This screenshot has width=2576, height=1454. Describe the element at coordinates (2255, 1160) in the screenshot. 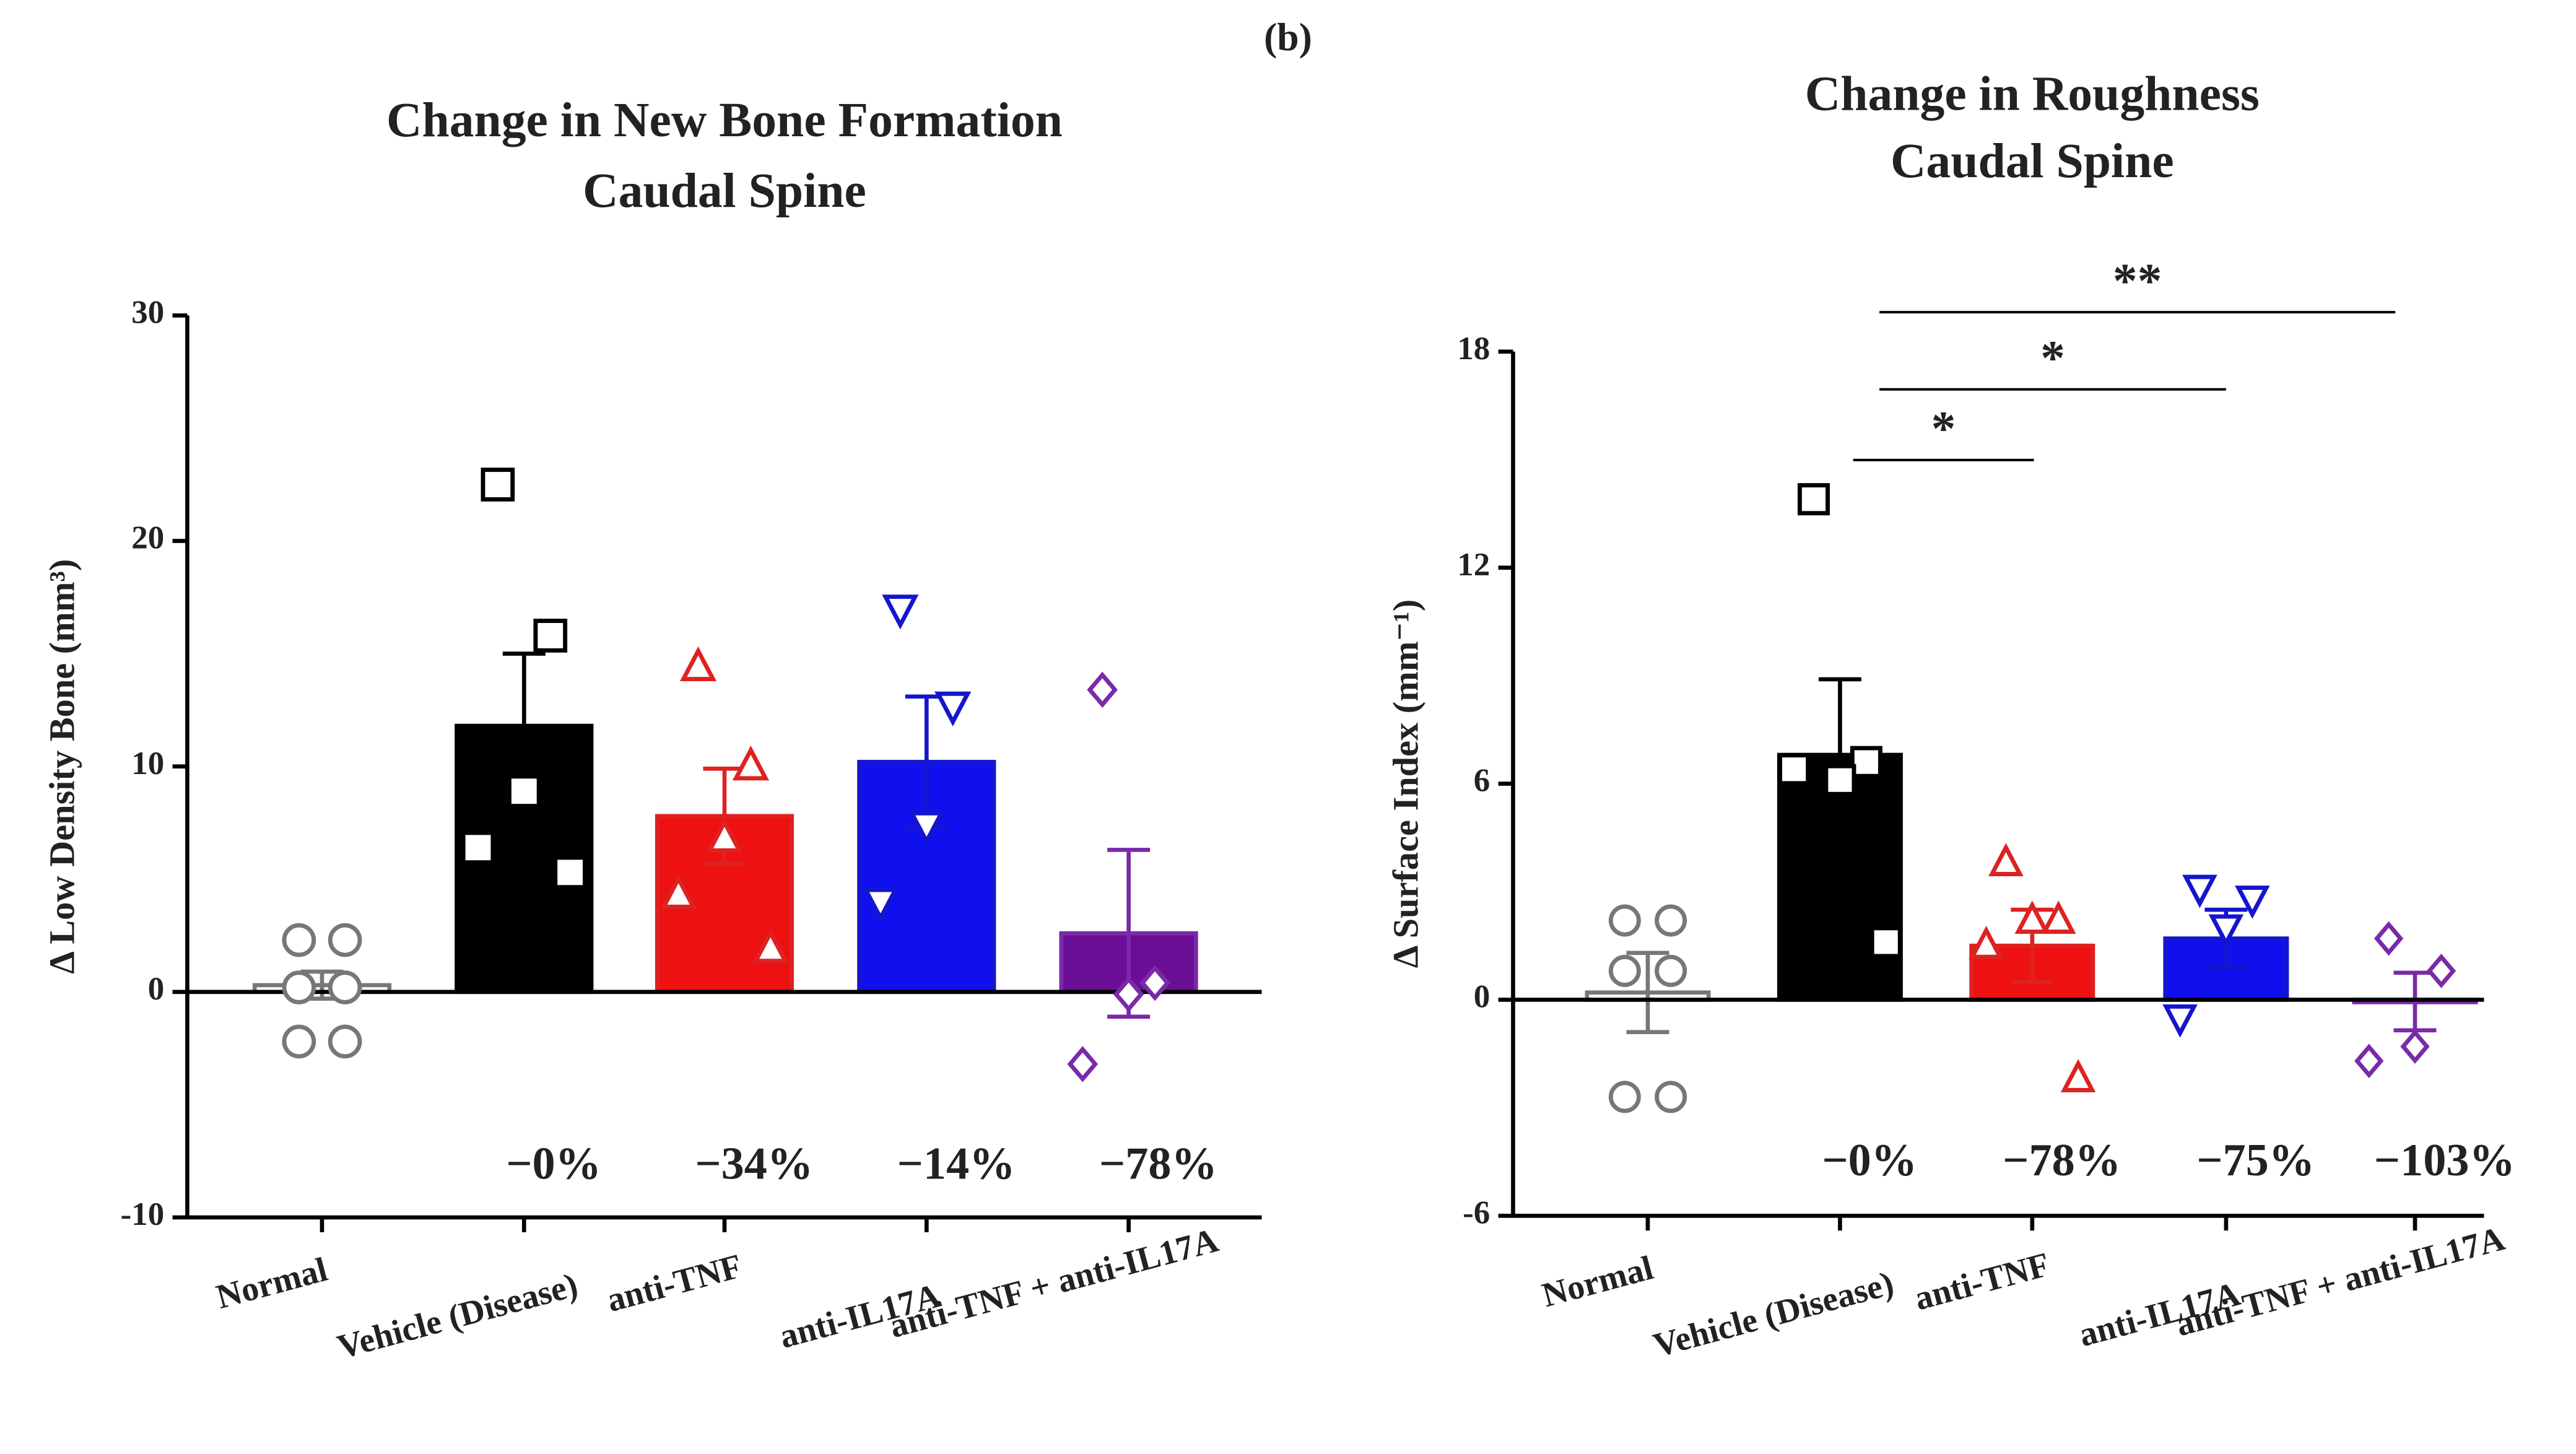

I see `percent-label: −75%` at that location.